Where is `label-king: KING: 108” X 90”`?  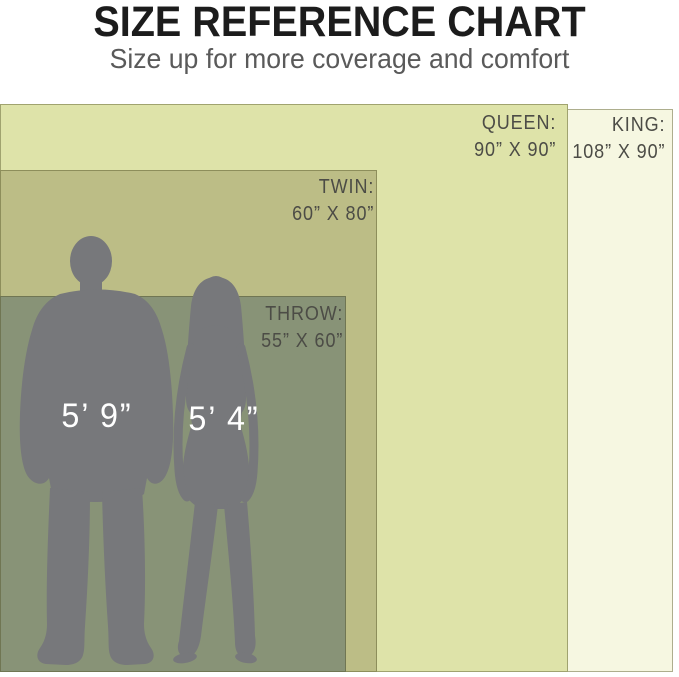
label-king: KING: 108” X 90” is located at coordinates (618, 139).